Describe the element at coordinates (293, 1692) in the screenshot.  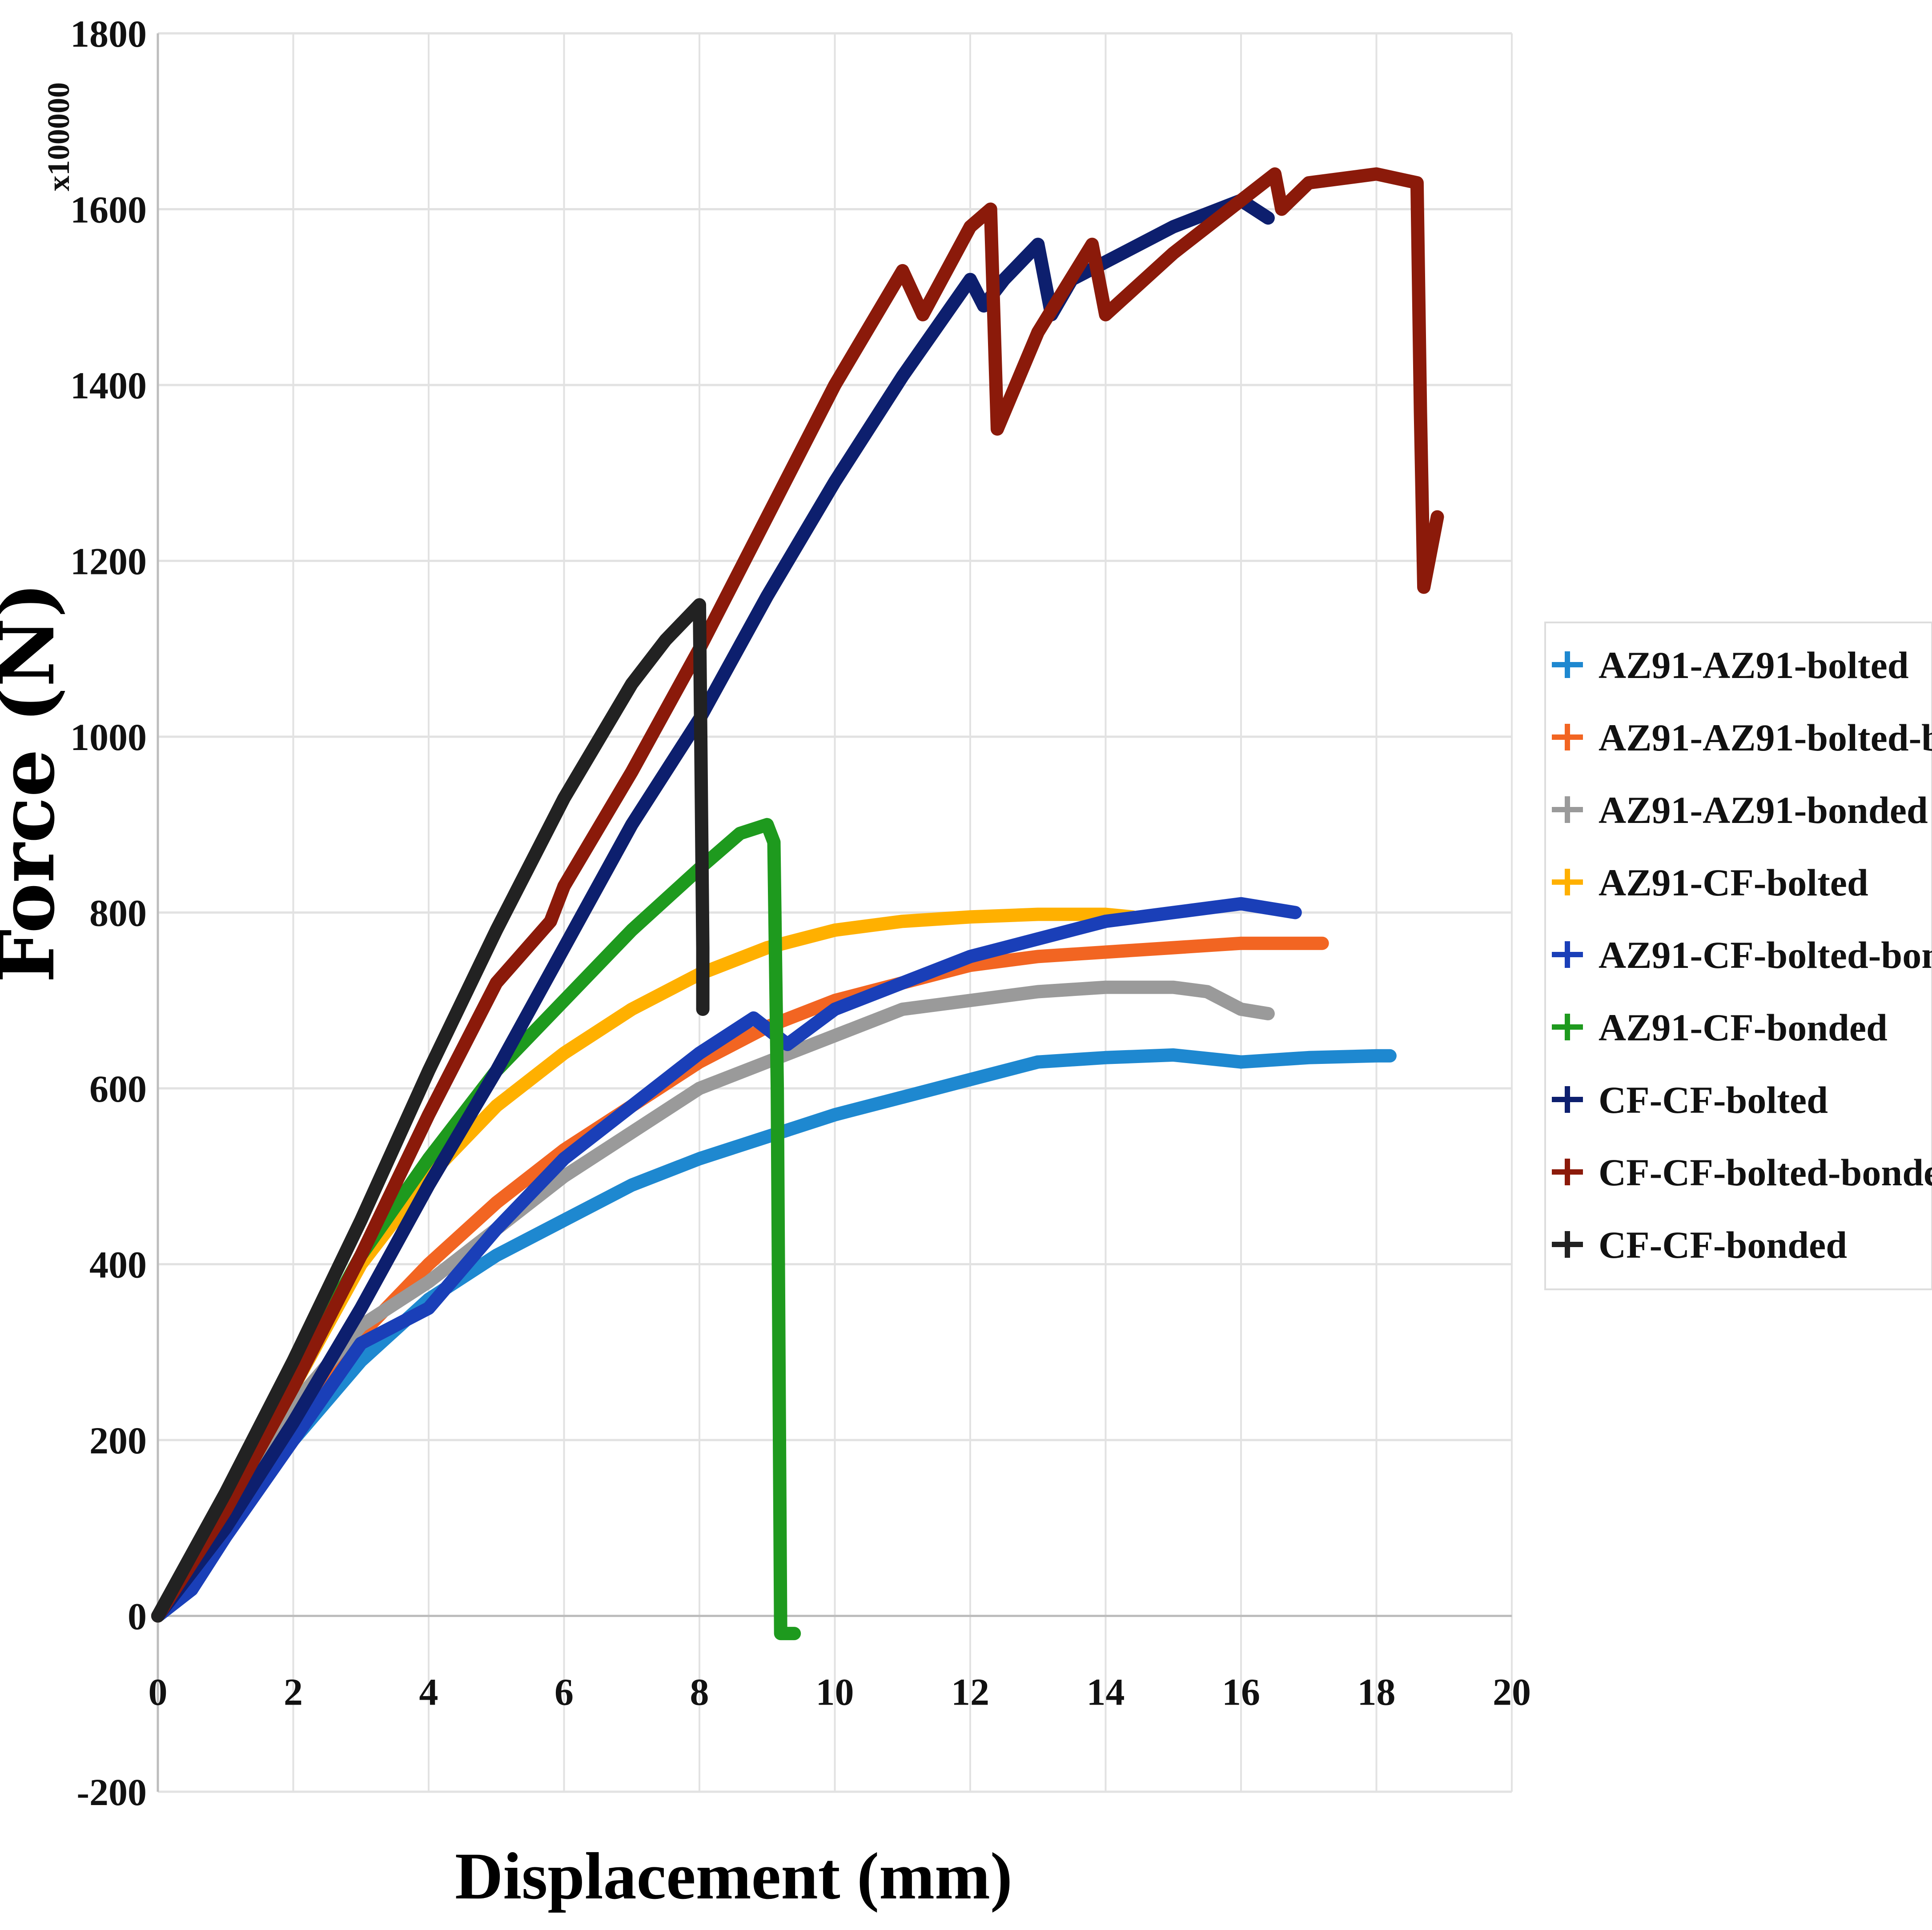
I see `x-tick-label: 2` at that location.